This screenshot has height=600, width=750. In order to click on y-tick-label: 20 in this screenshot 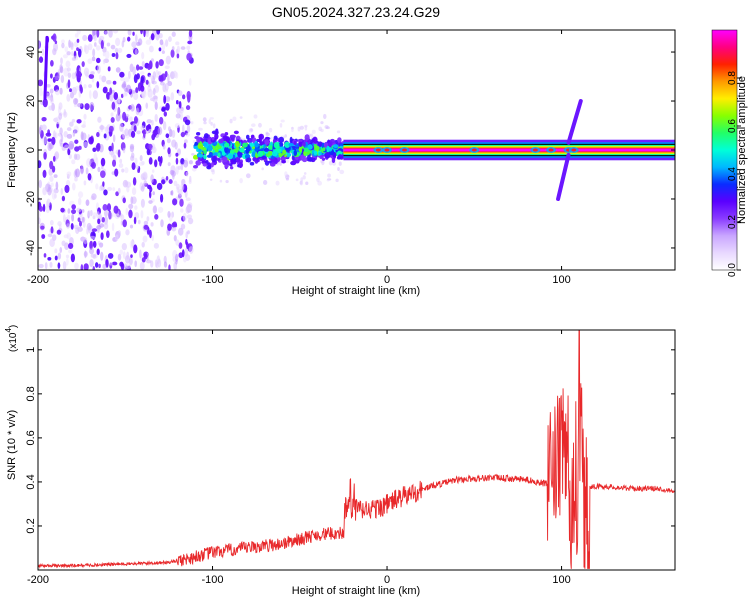, I will do `click(31, 101)`.